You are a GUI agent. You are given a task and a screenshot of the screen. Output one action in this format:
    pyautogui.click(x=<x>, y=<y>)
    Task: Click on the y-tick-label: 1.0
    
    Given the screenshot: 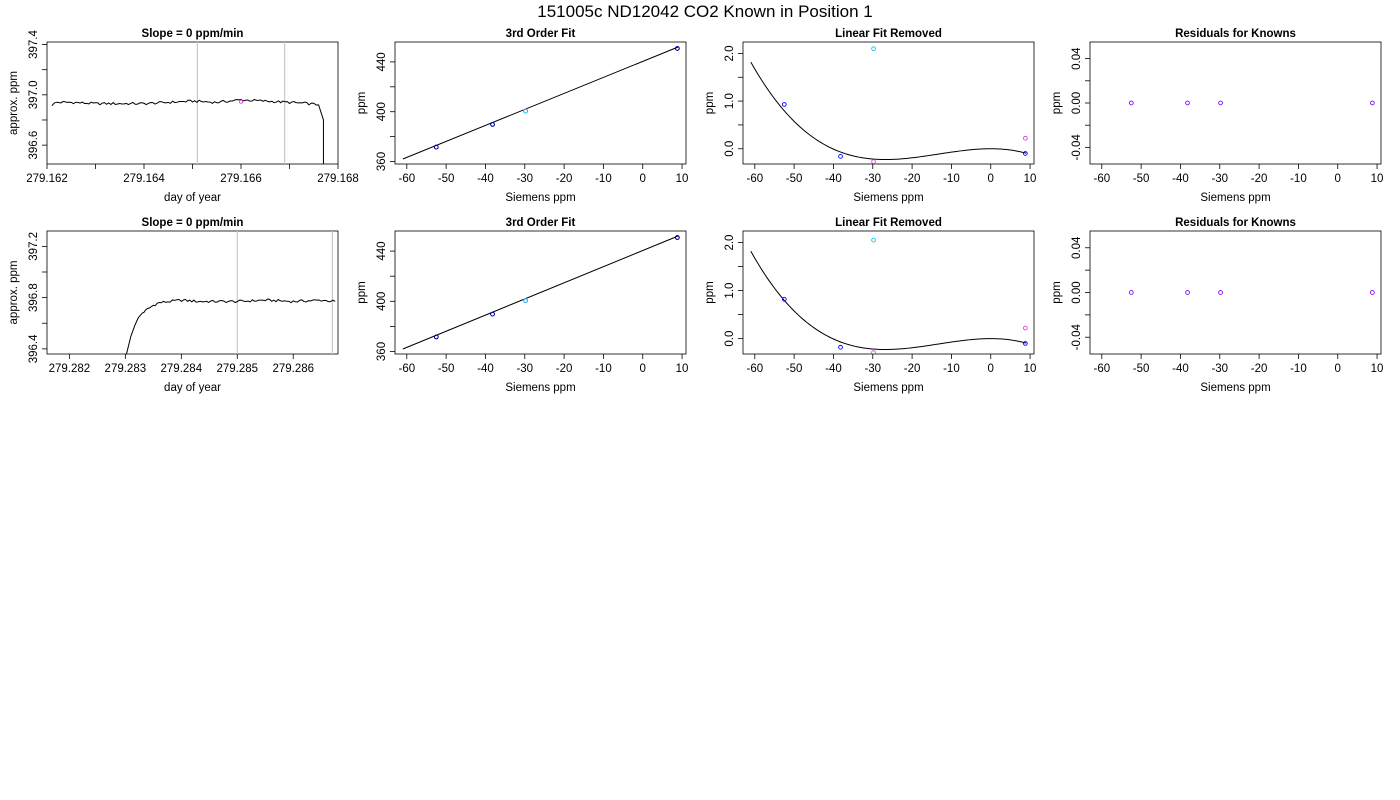 What is the action you would take?
    pyautogui.click(x=730, y=291)
    